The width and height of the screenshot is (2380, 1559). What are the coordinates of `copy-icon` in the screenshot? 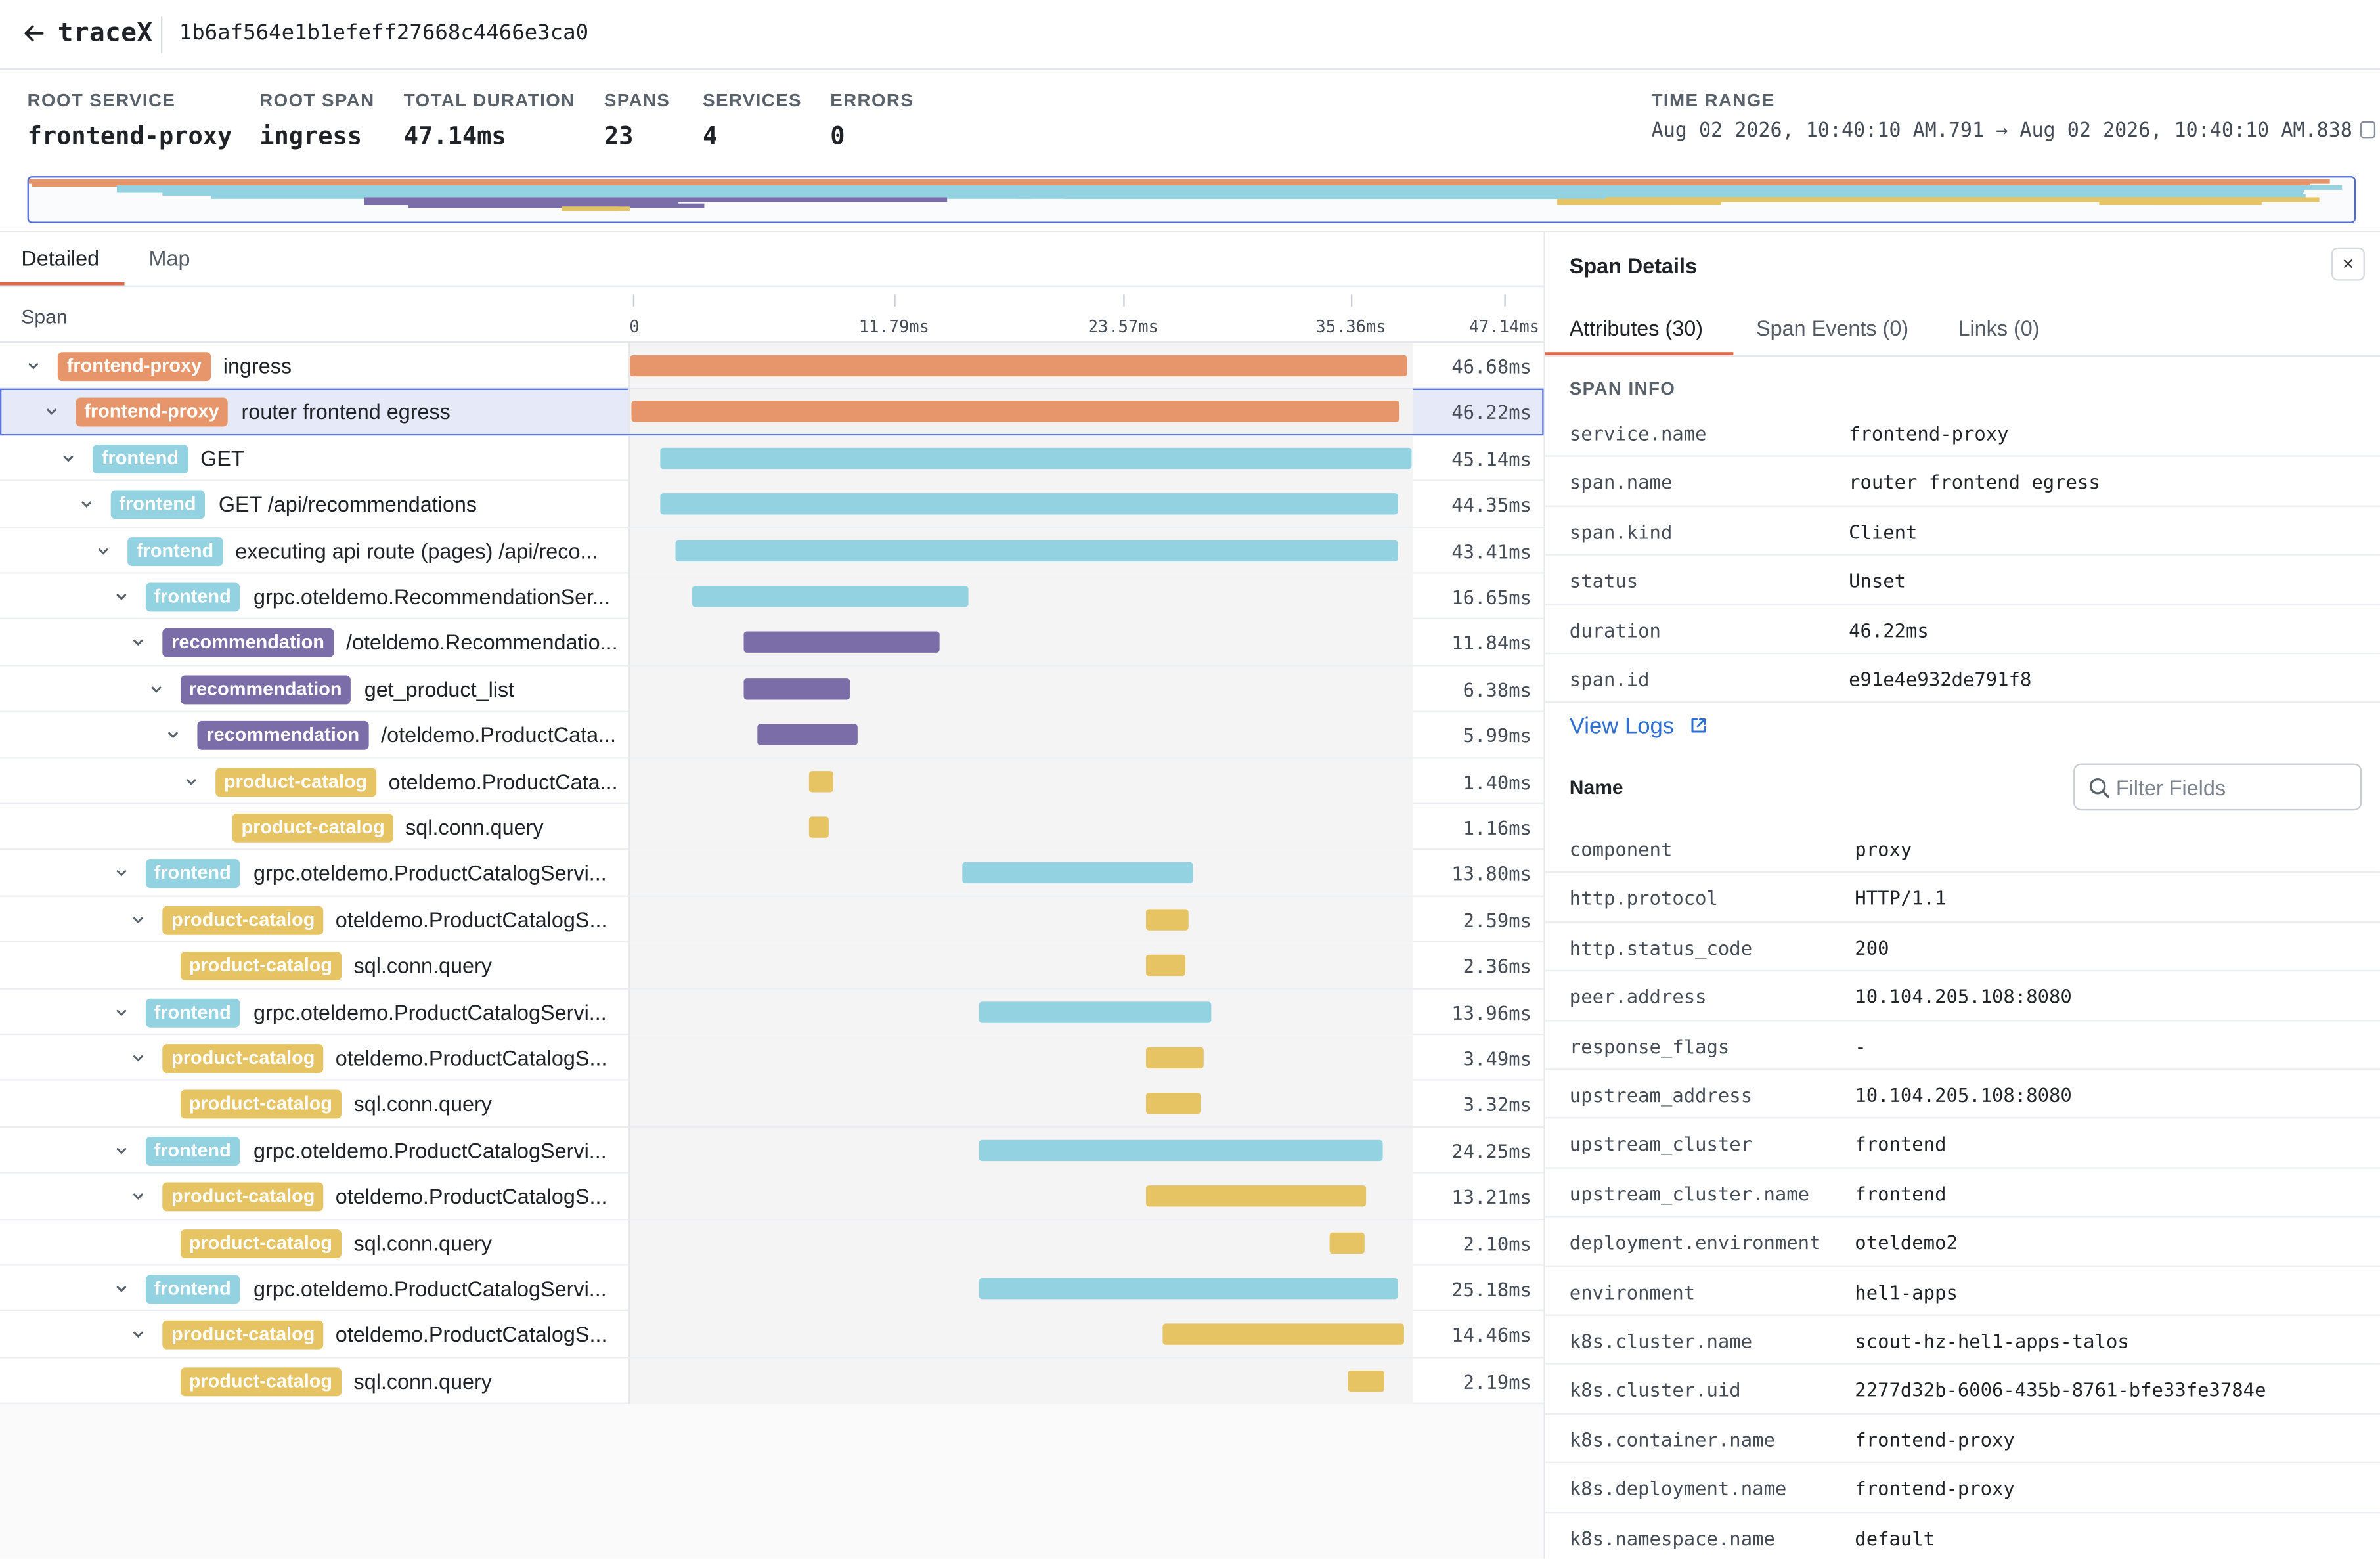 It's located at (2367, 130).